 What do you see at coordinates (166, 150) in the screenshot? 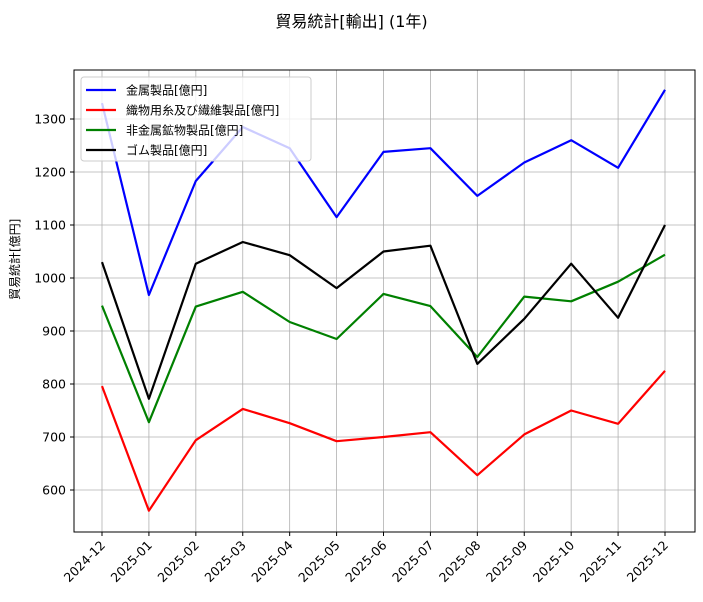
I see `legend-label: ゴム製品[億円]` at bounding box center [166, 150].